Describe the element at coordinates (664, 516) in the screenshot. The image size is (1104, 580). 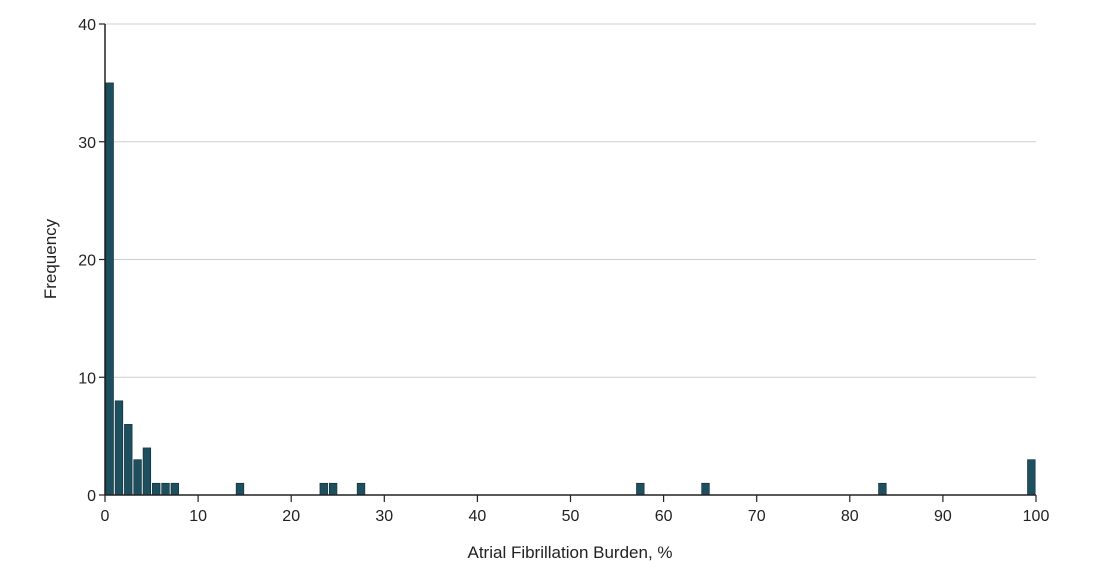
I see `x-tick-label: 60` at that location.